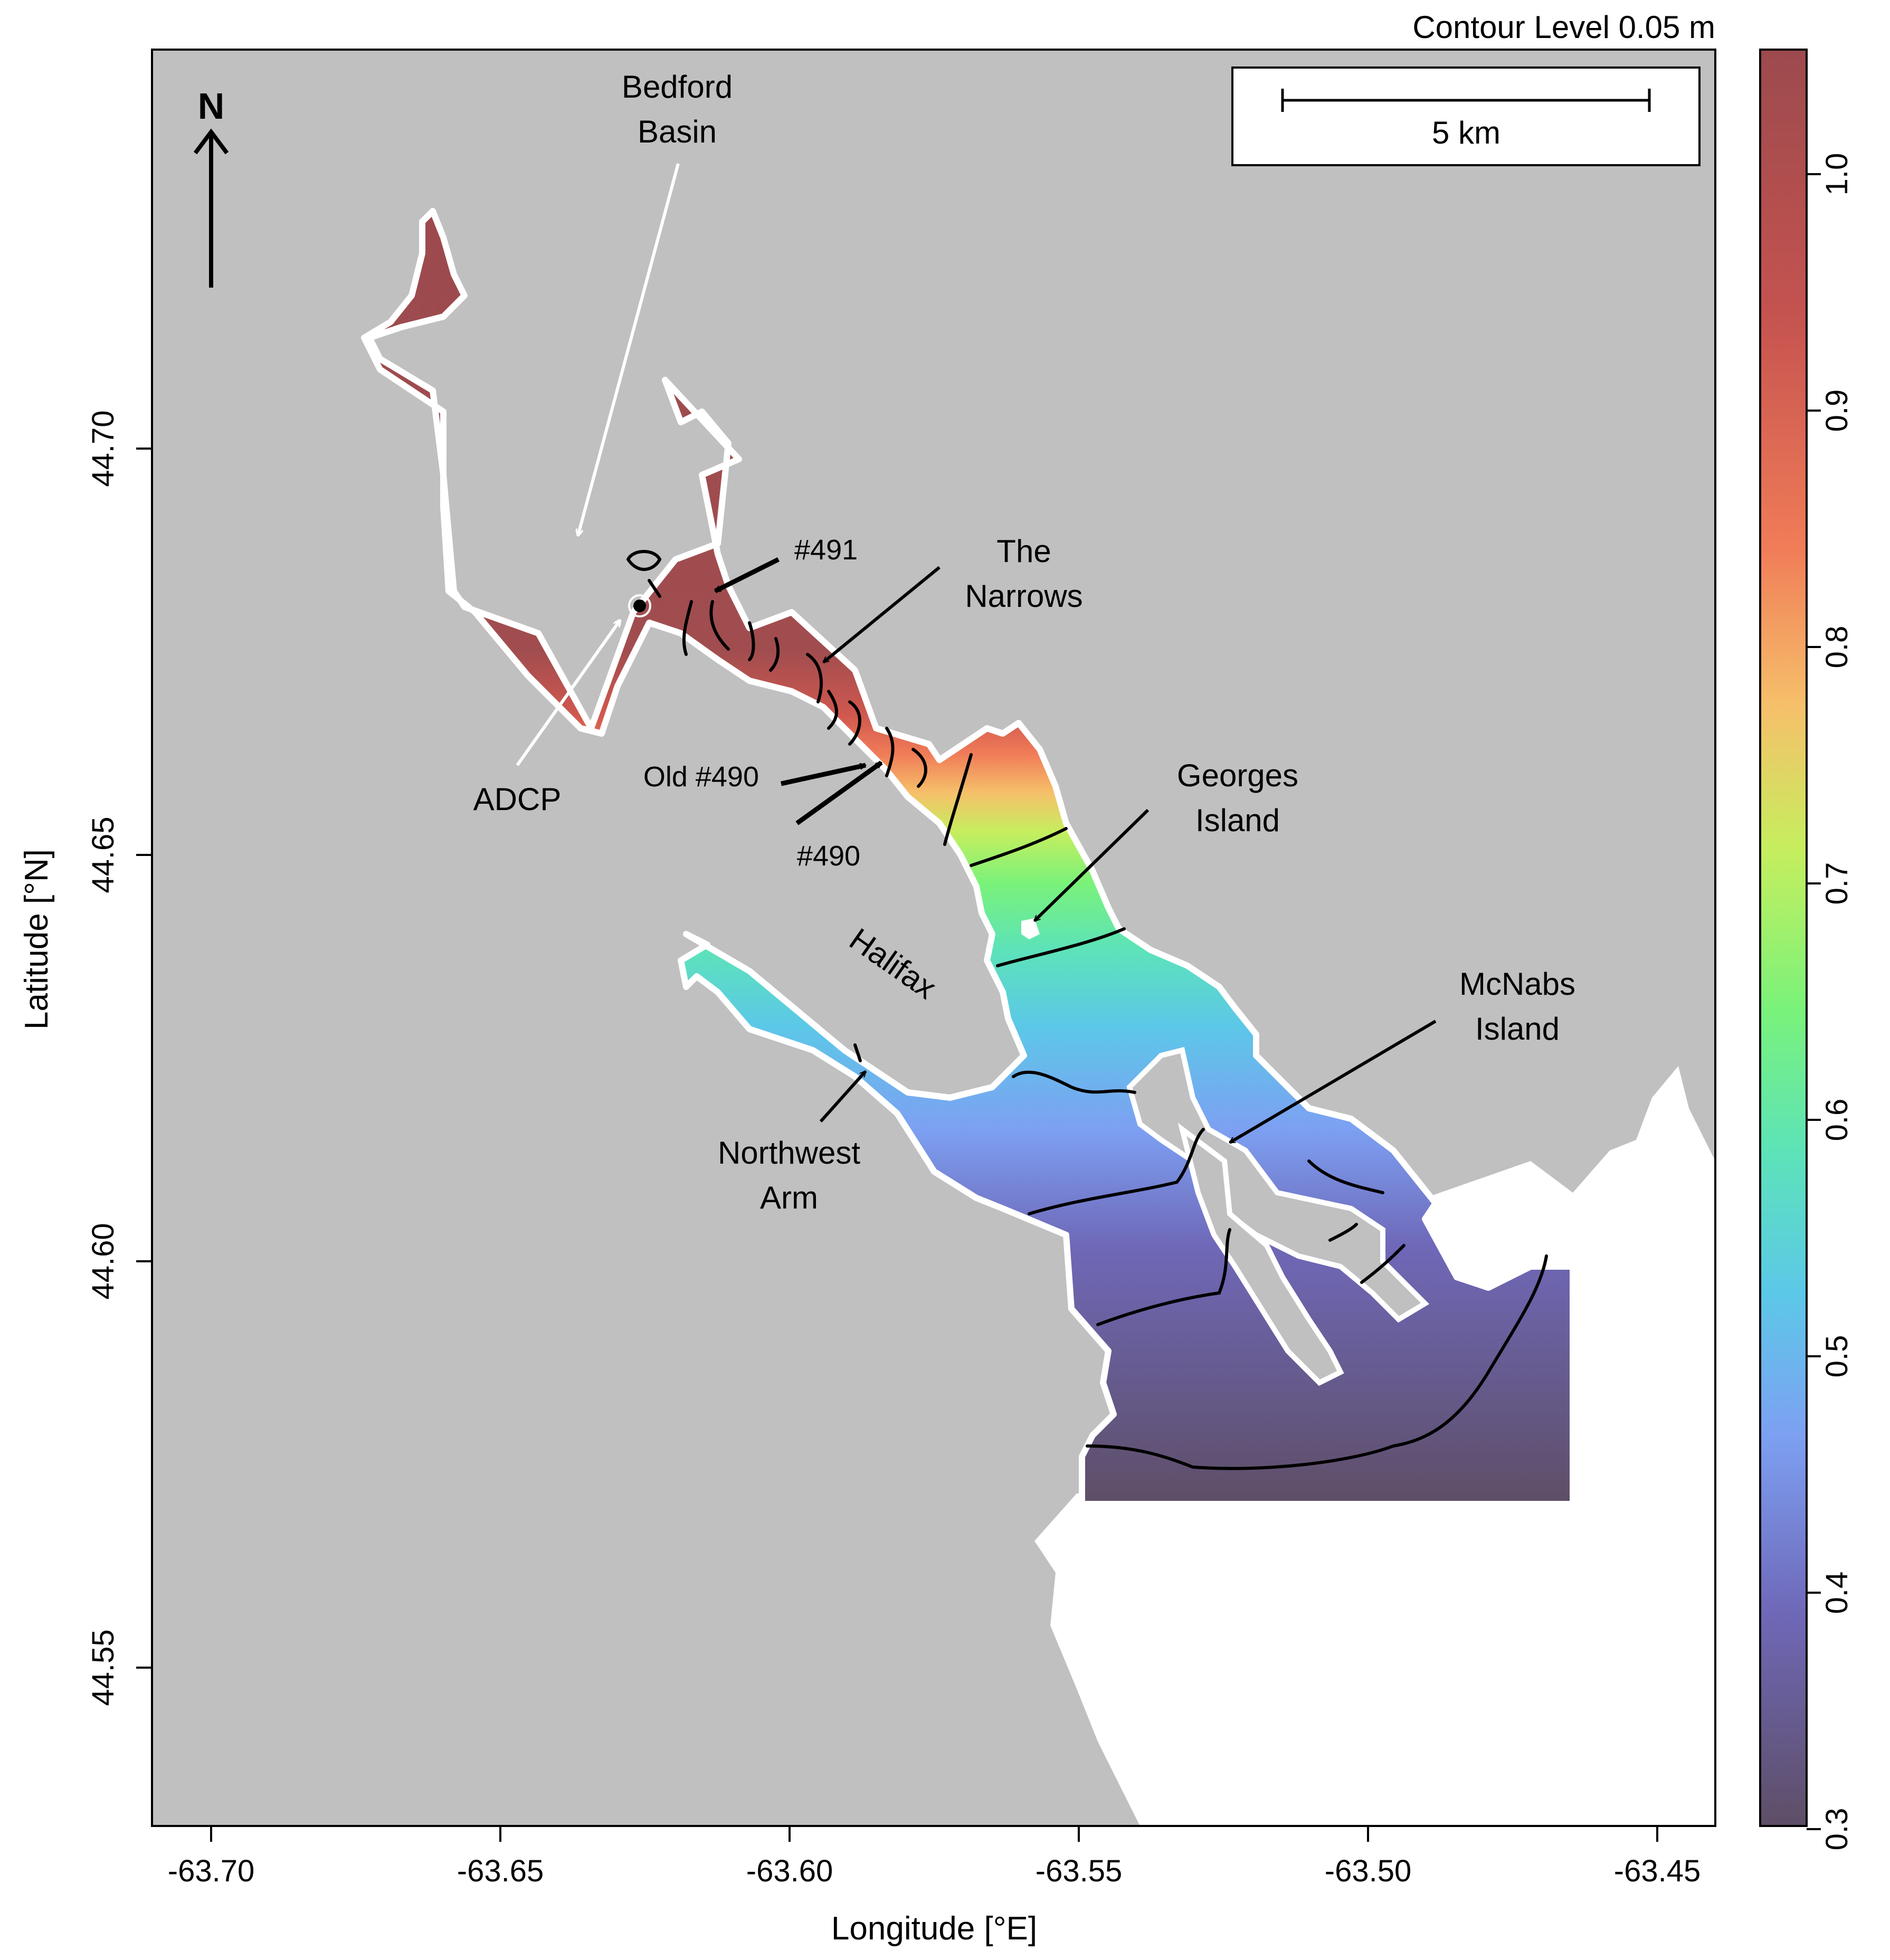  Describe the element at coordinates (103, 448) in the screenshot. I see `y-tick-label: 44.70` at that location.